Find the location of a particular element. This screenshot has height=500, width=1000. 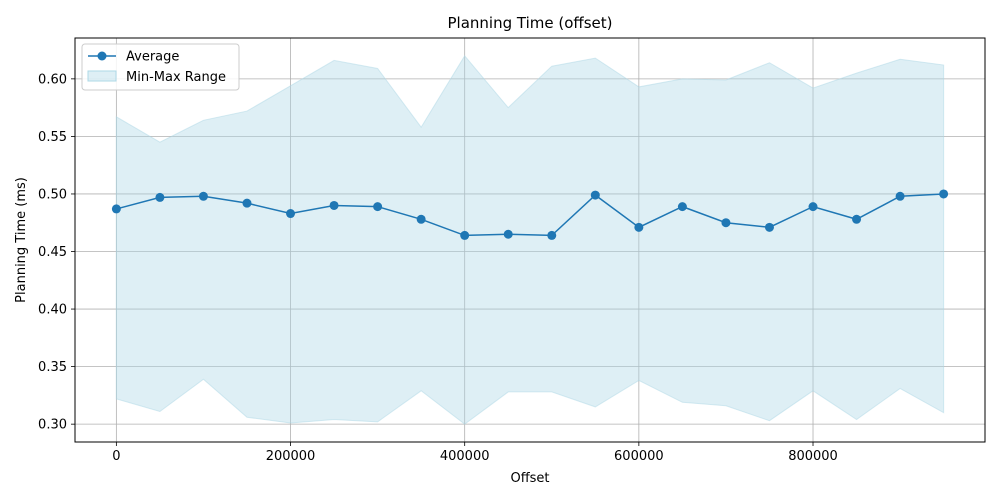

x-axis-ticks: 0 200000 400000 600000 800000 is located at coordinates (475, 453).